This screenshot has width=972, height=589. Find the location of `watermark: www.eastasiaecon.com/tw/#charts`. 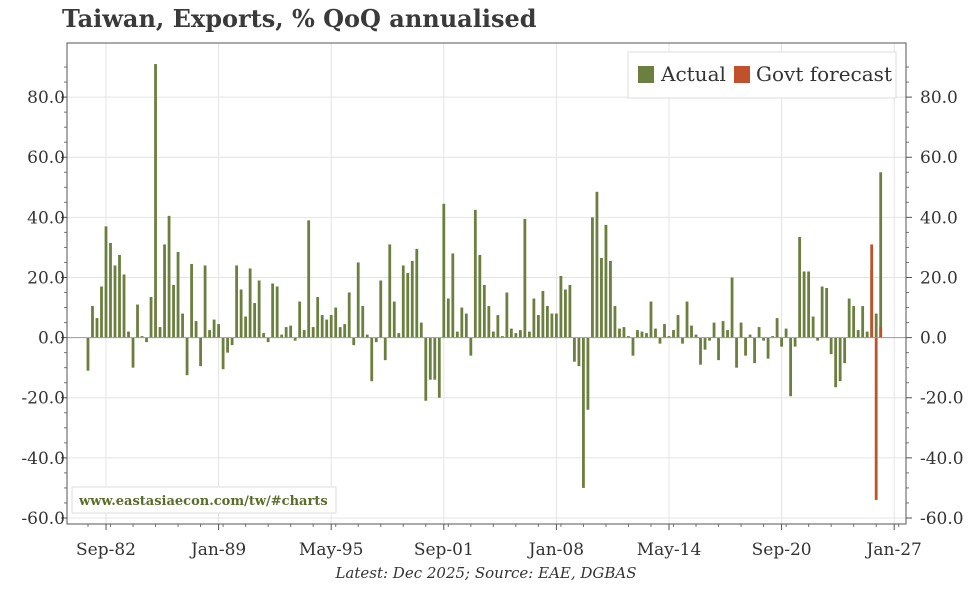

watermark: www.eastasiaecon.com/tw/#charts is located at coordinates (204, 500).